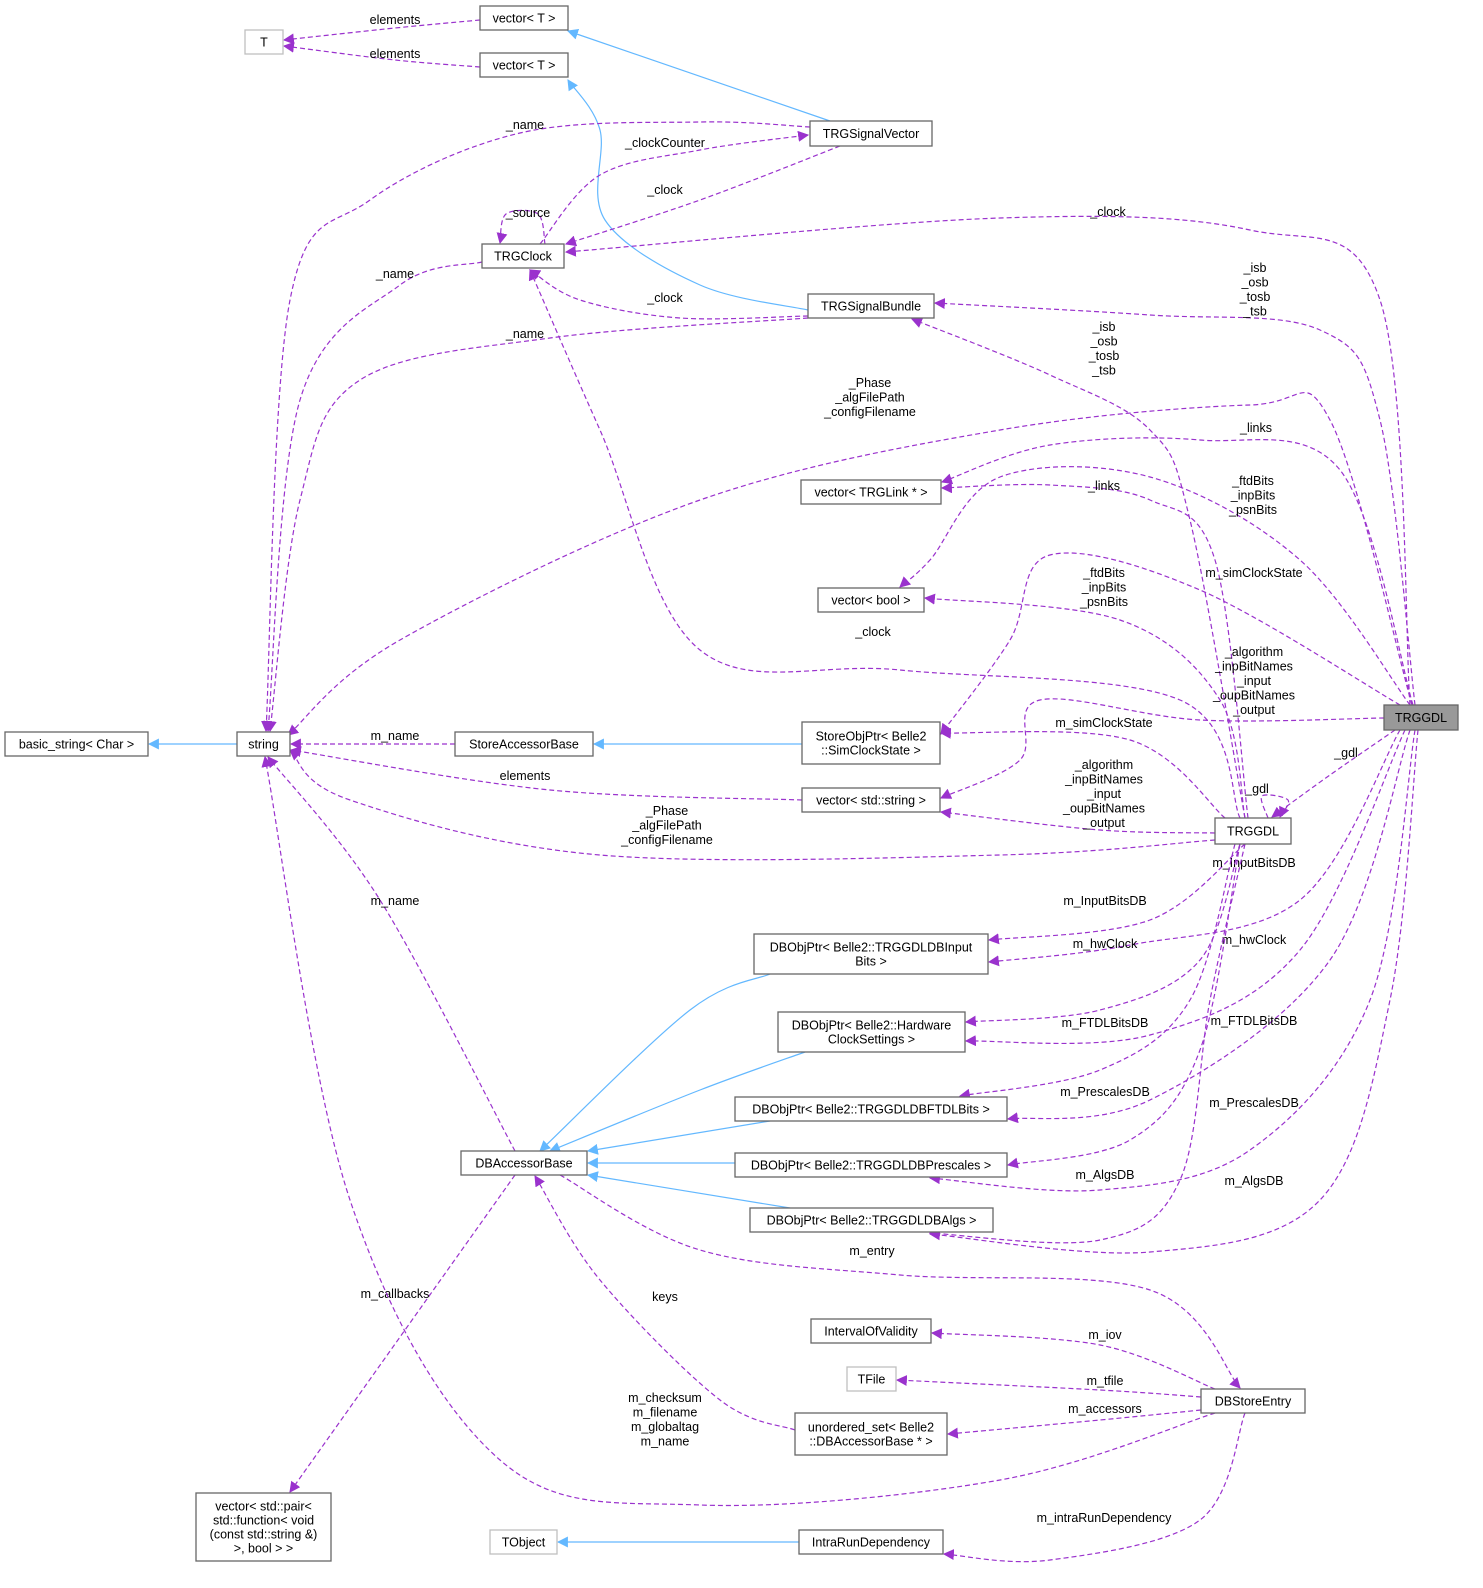  I want to click on class-node-intra: IntraRunDependency, so click(871, 1542).